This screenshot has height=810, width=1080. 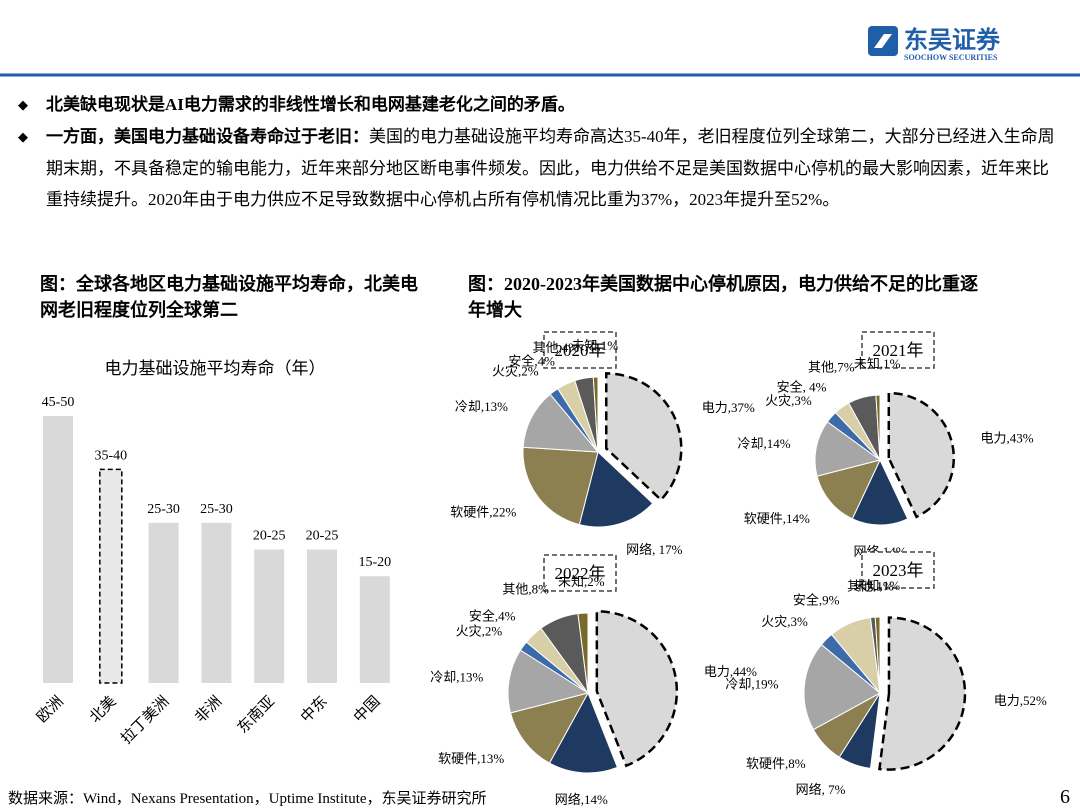 What do you see at coordinates (831, 367) in the screenshot?
I see `pie-label: 其他,7%` at bounding box center [831, 367].